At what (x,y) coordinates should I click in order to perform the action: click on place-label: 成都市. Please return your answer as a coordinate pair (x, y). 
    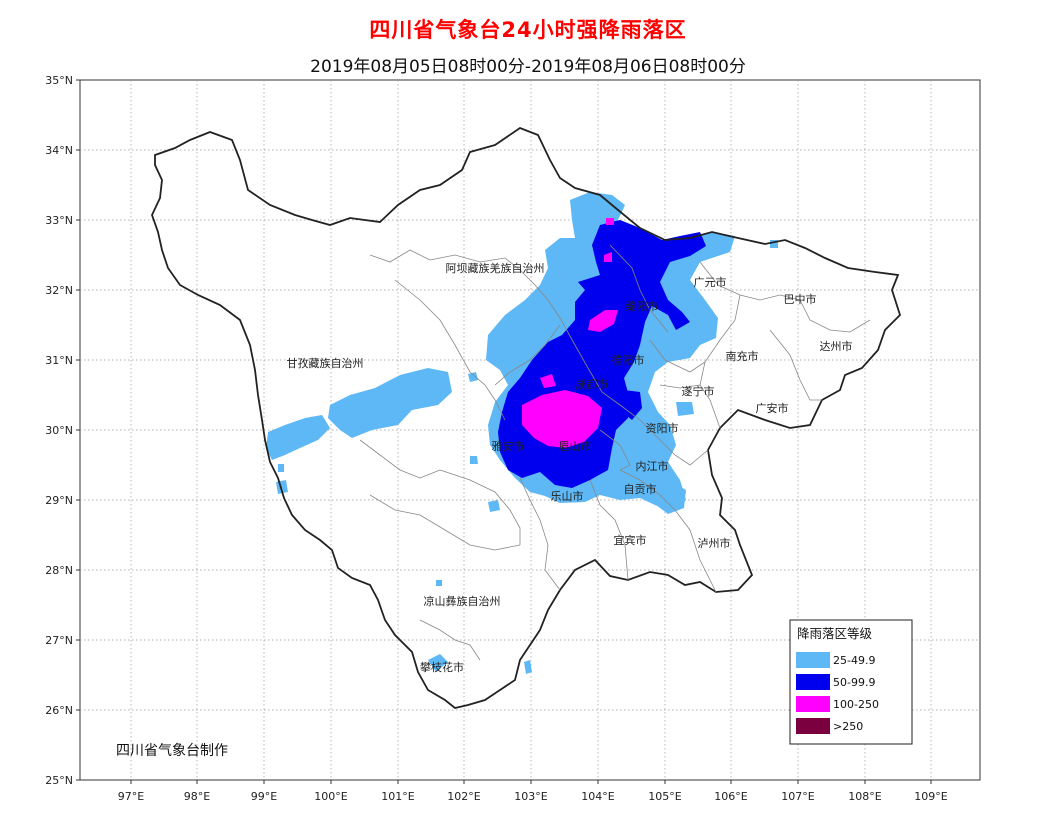
    Looking at the image, I should click on (592, 384).